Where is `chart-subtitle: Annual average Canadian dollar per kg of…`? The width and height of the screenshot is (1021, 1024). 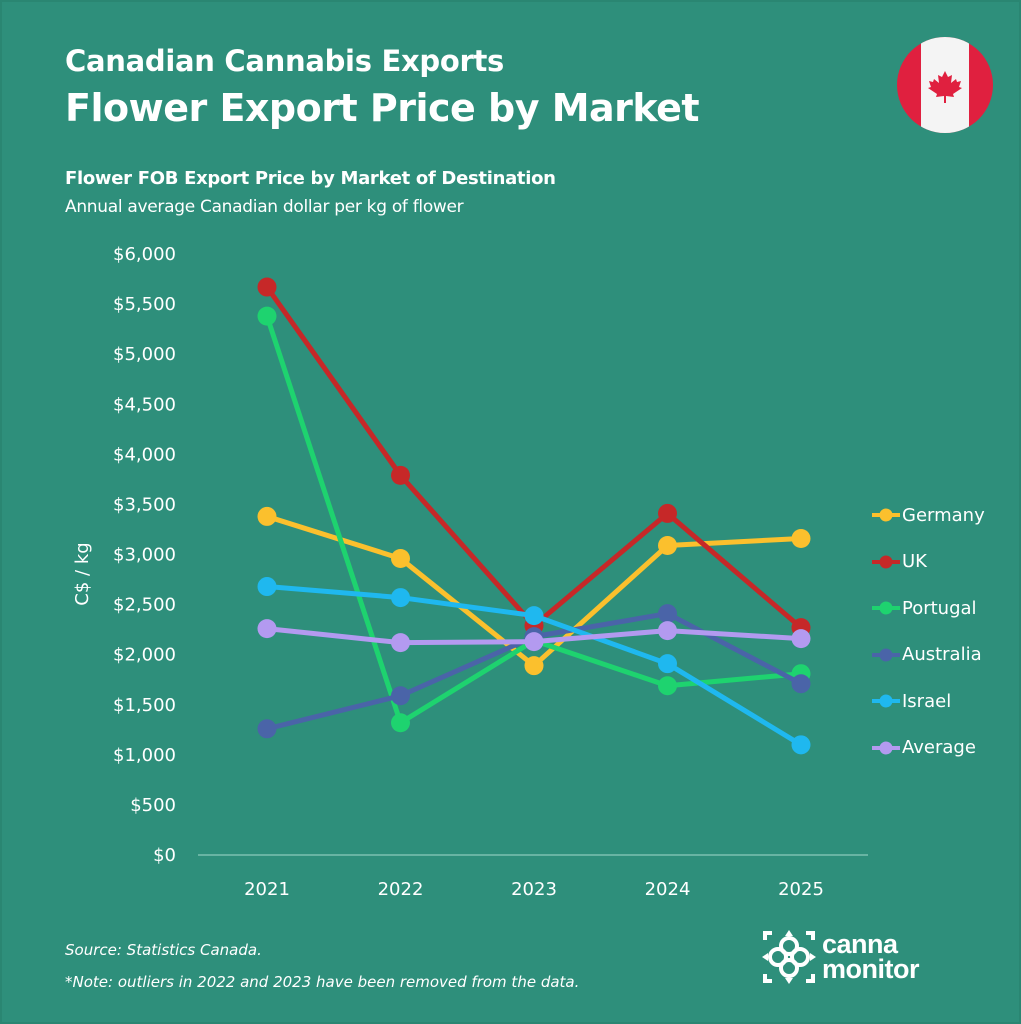
chart-subtitle: Annual average Canadian dollar per kg of… is located at coordinates (264, 207).